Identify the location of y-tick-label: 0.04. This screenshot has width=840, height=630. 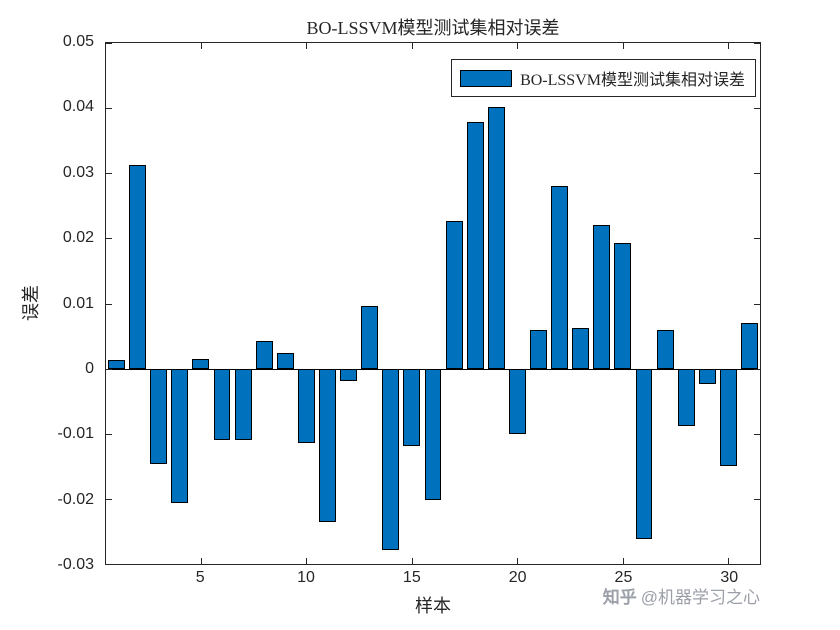
(78, 107).